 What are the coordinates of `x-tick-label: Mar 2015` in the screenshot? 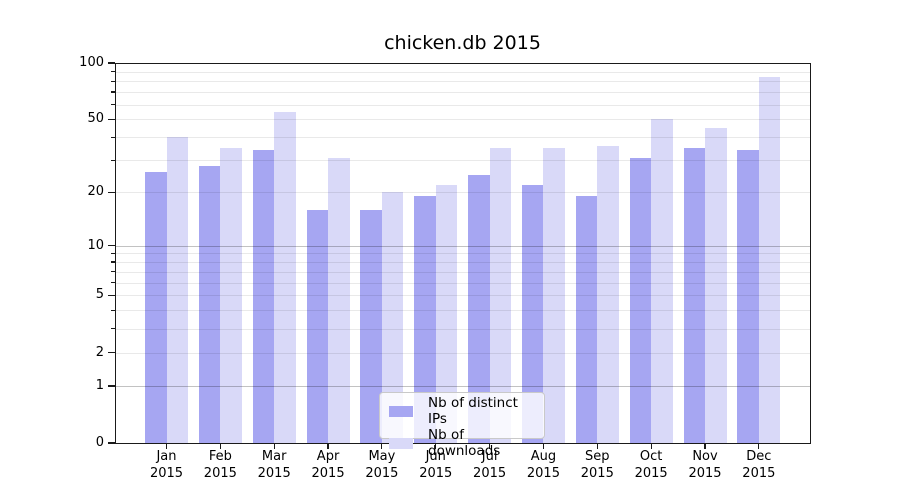 It's located at (274, 465).